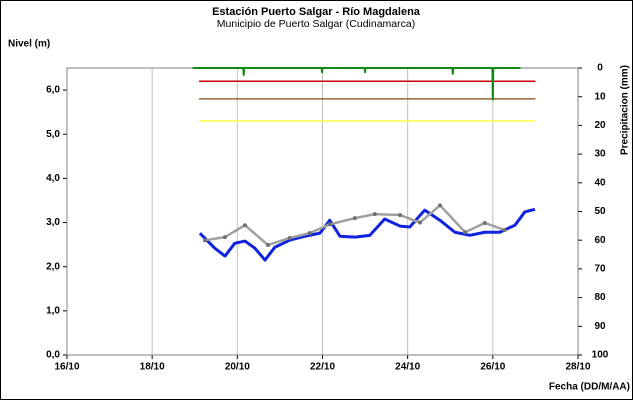 Image resolution: width=633 pixels, height=400 pixels. I want to click on y2-tick-label: 70, so click(600, 269).